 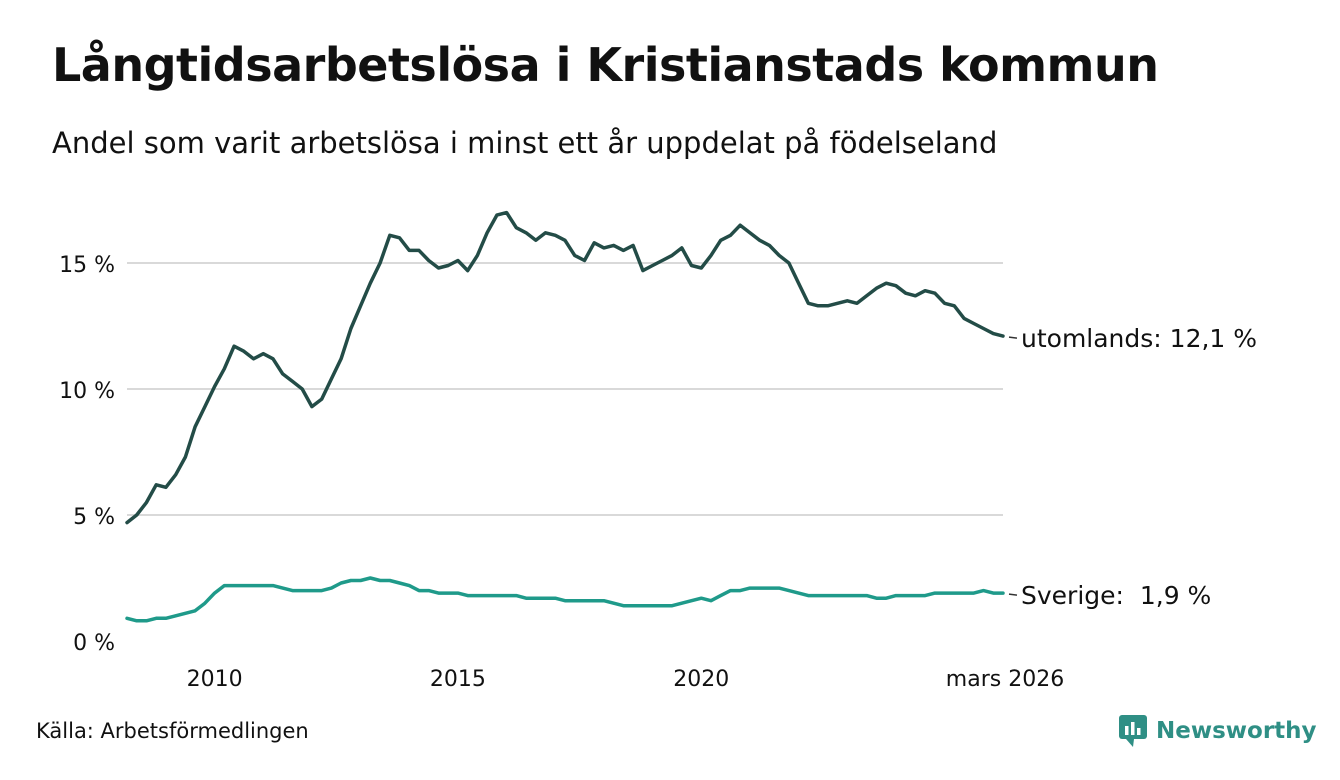 I want to click on y-tick-label: 0 %, so click(x=94, y=643).